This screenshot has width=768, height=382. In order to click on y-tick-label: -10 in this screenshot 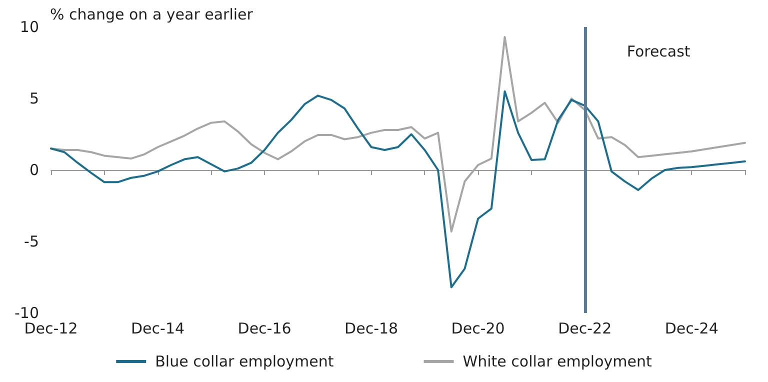, I will do `click(26, 313)`.